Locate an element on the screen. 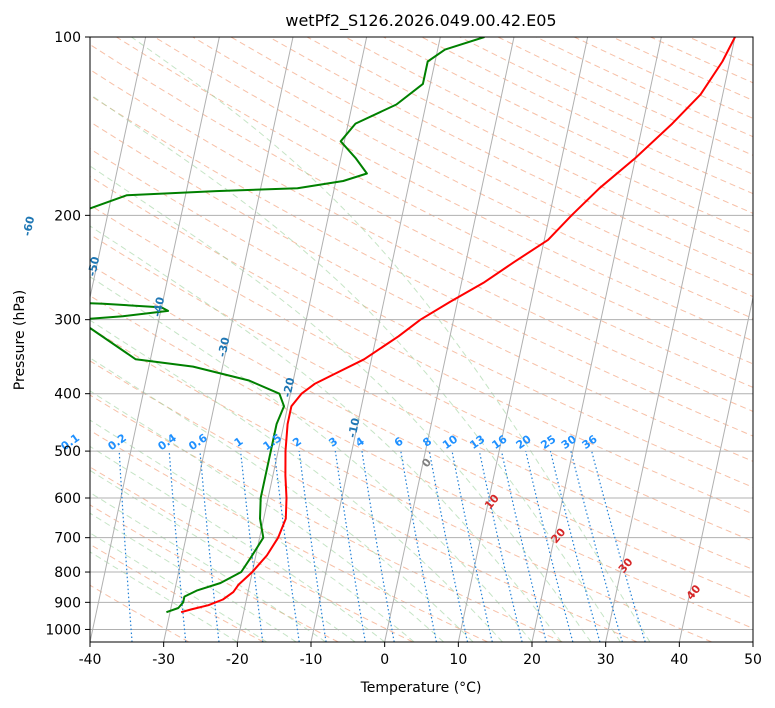 The height and width of the screenshot is (708, 775). isotherm-label: -50 is located at coordinates (93, 266).